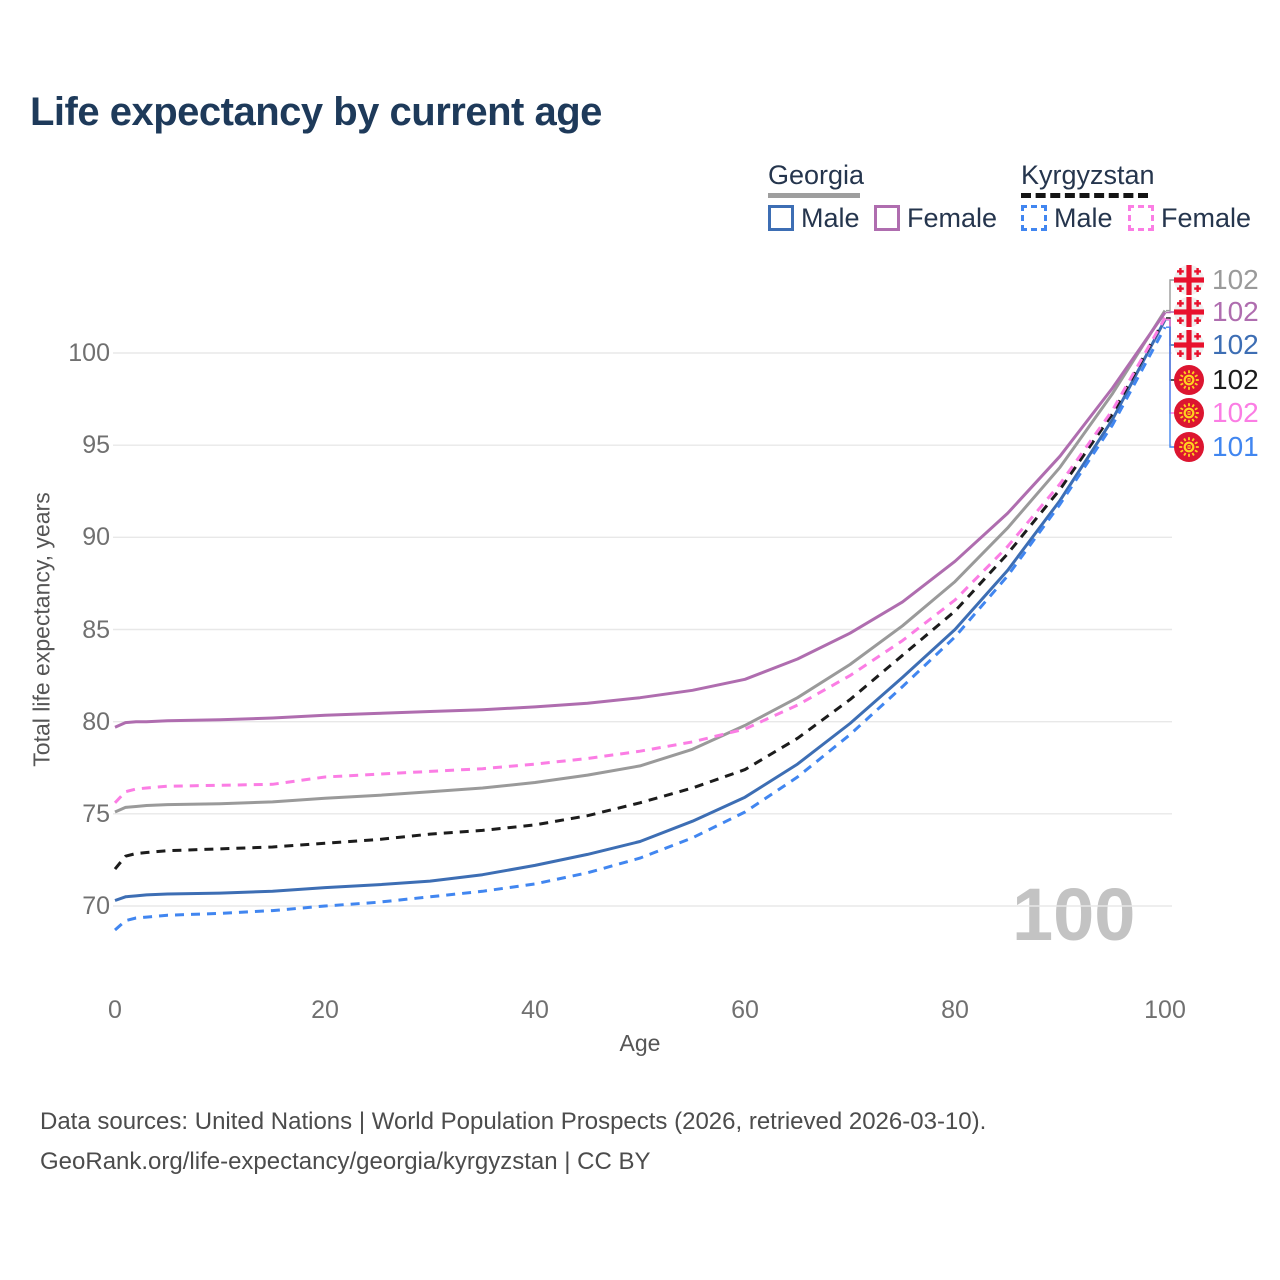 The height and width of the screenshot is (1280, 1280). Describe the element at coordinates (1235, 412) in the screenshot. I see `end-value-kyrgyzstan-female: 102` at that location.